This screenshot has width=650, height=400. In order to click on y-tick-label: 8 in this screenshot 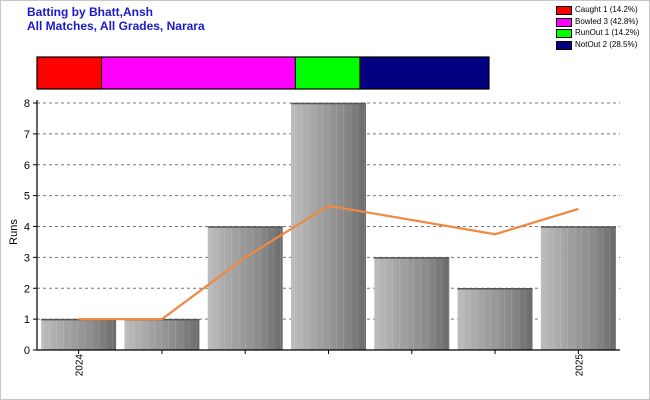, I will do `click(27, 104)`.